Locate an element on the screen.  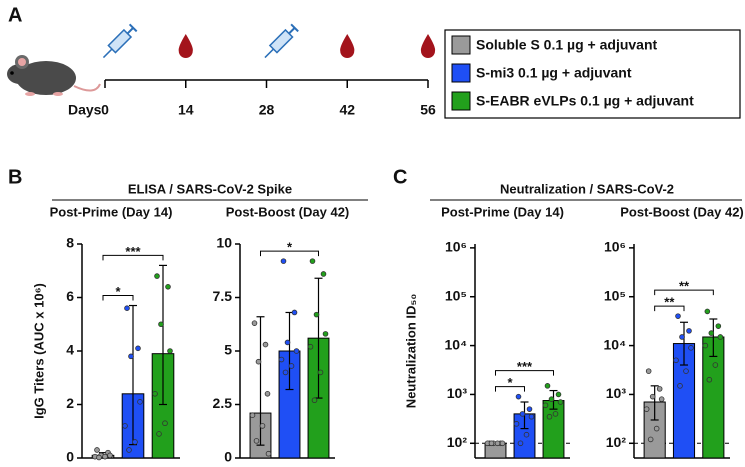
y-tick-label: 2 is located at coordinates (70, 403).